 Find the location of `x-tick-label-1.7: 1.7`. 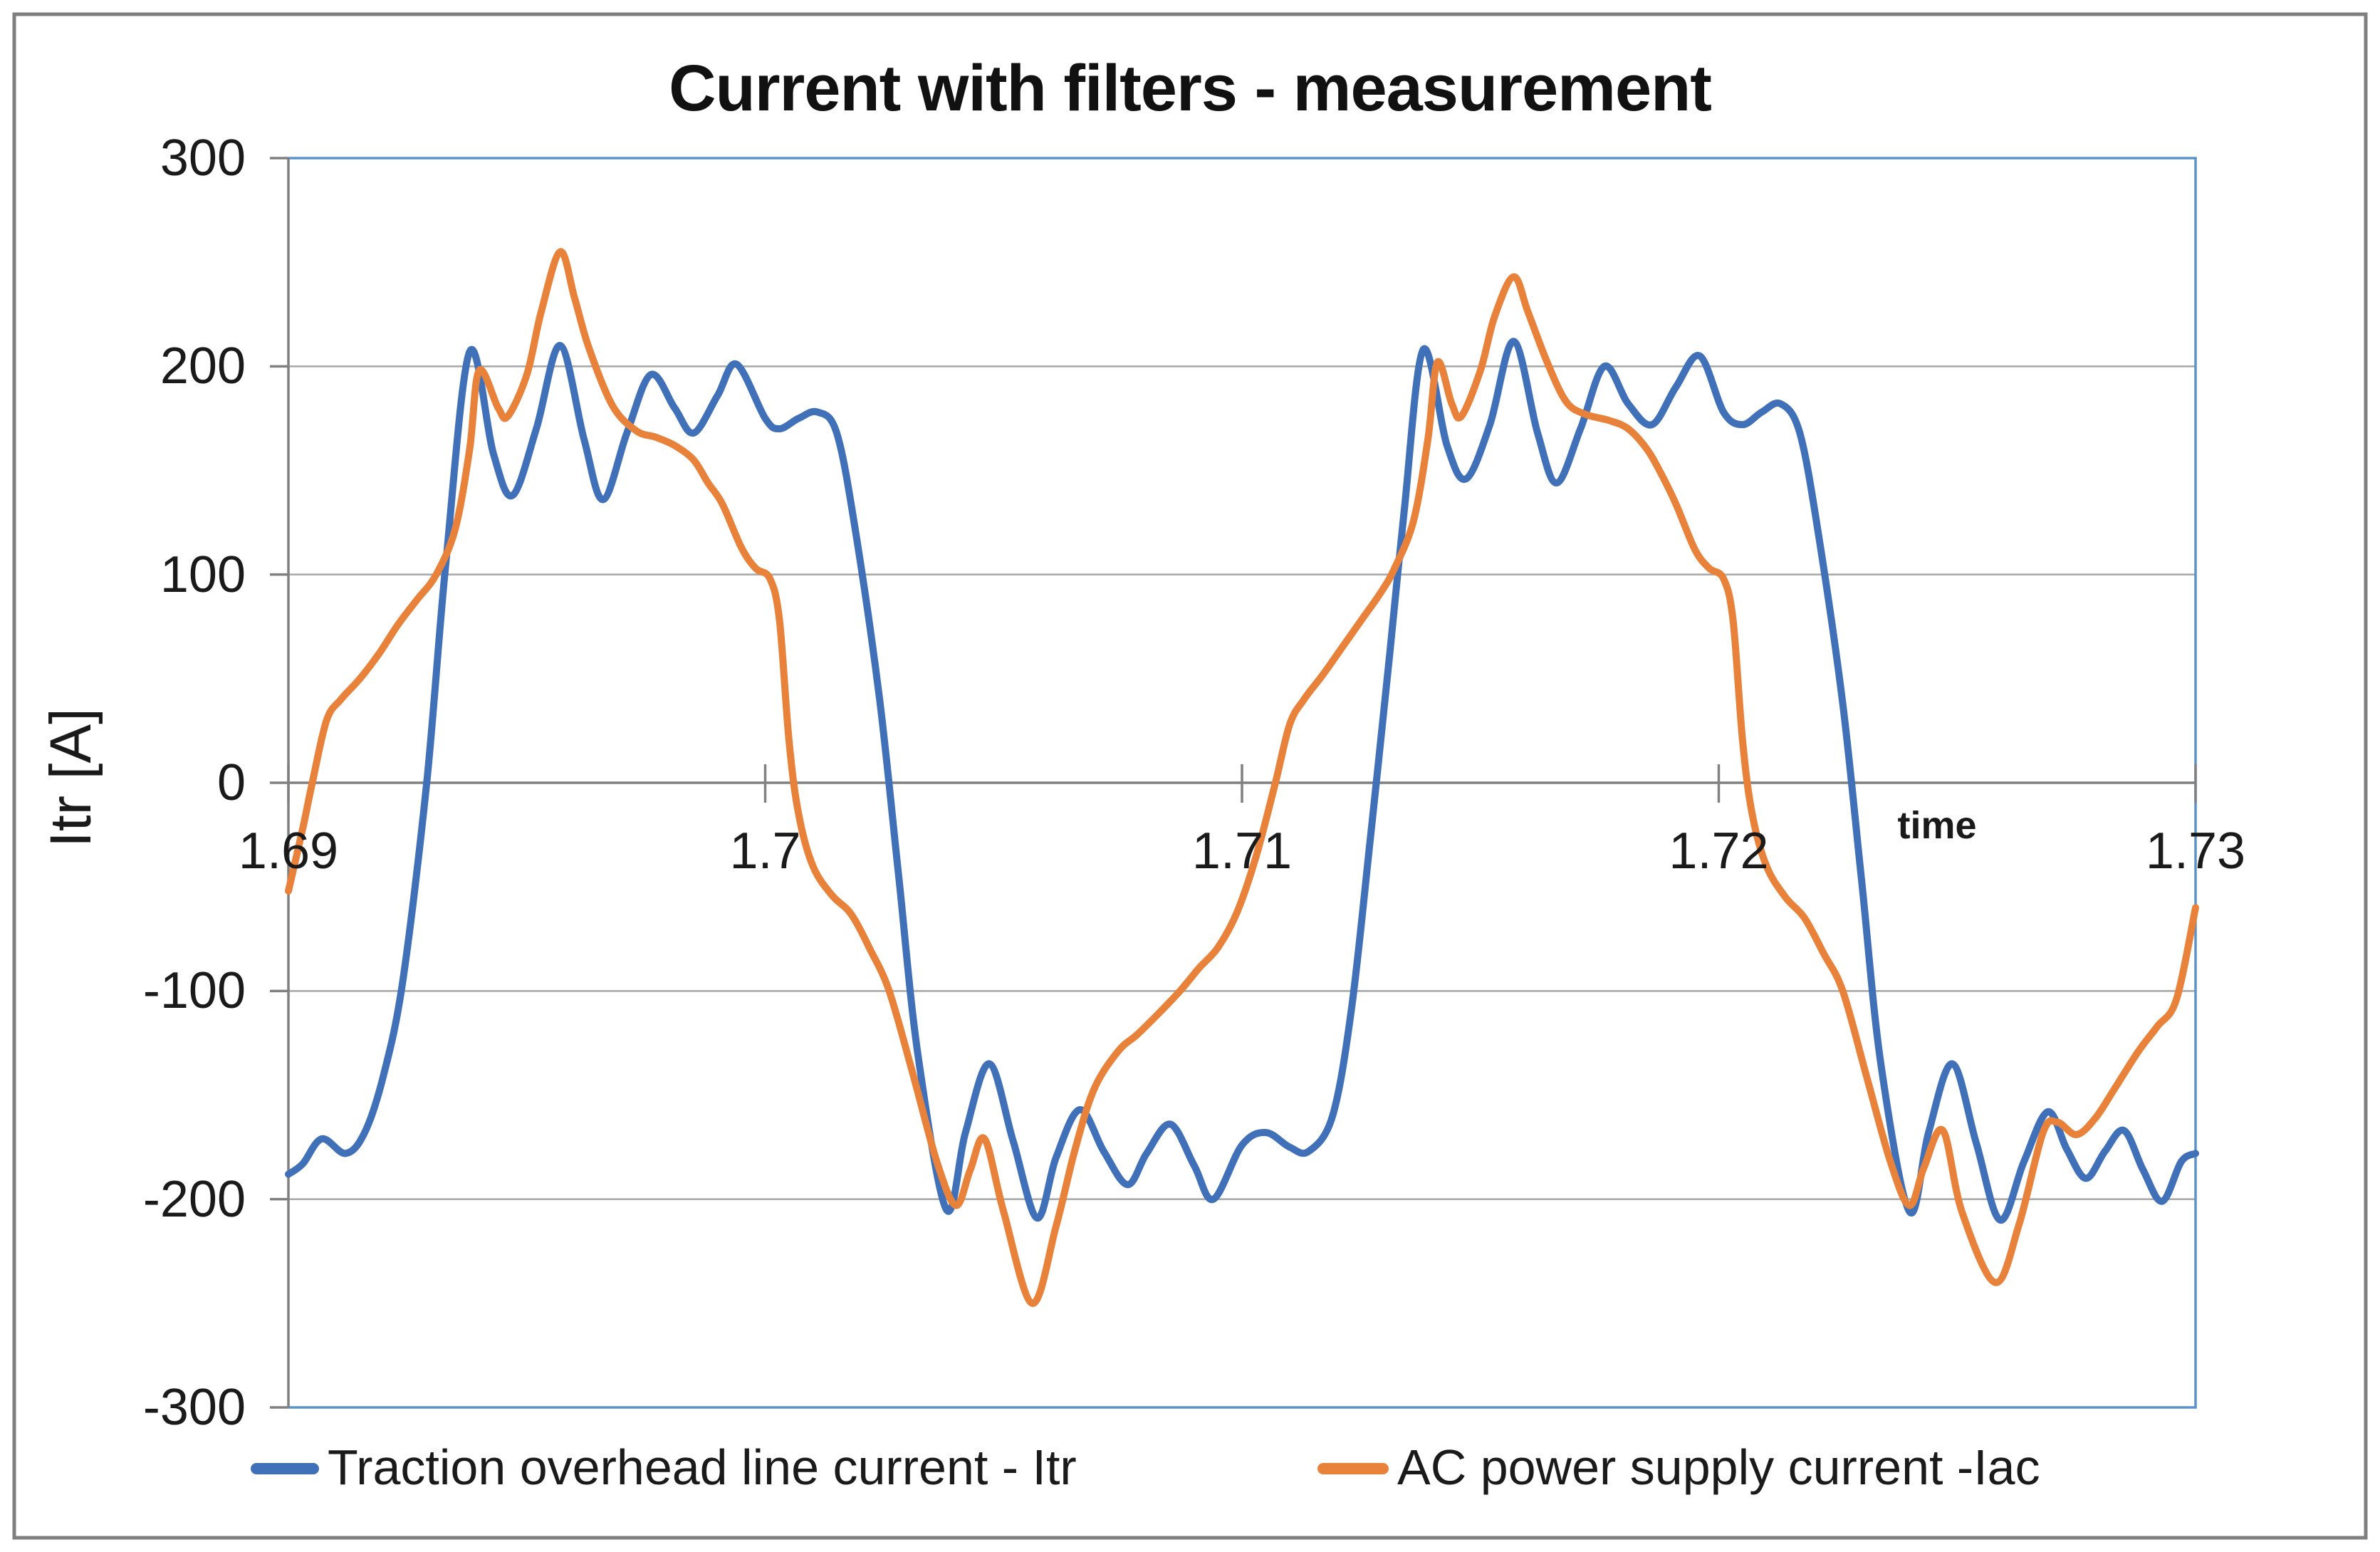

x-tick-label-1.7: 1.7 is located at coordinates (765, 851).